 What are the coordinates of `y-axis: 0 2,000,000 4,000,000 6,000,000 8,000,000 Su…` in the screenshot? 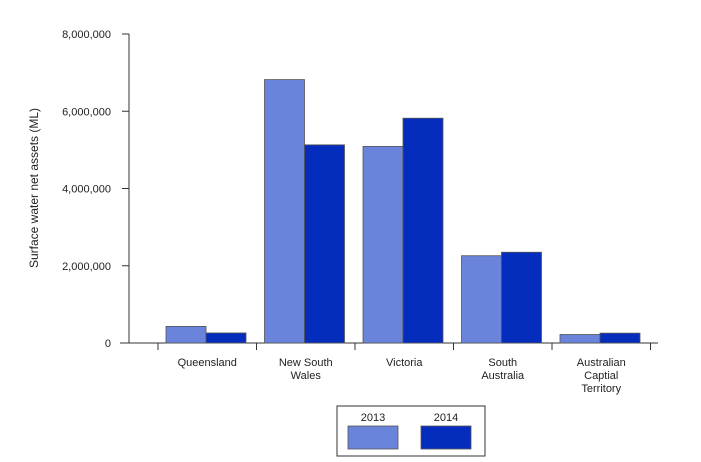 It's located at (78, 189).